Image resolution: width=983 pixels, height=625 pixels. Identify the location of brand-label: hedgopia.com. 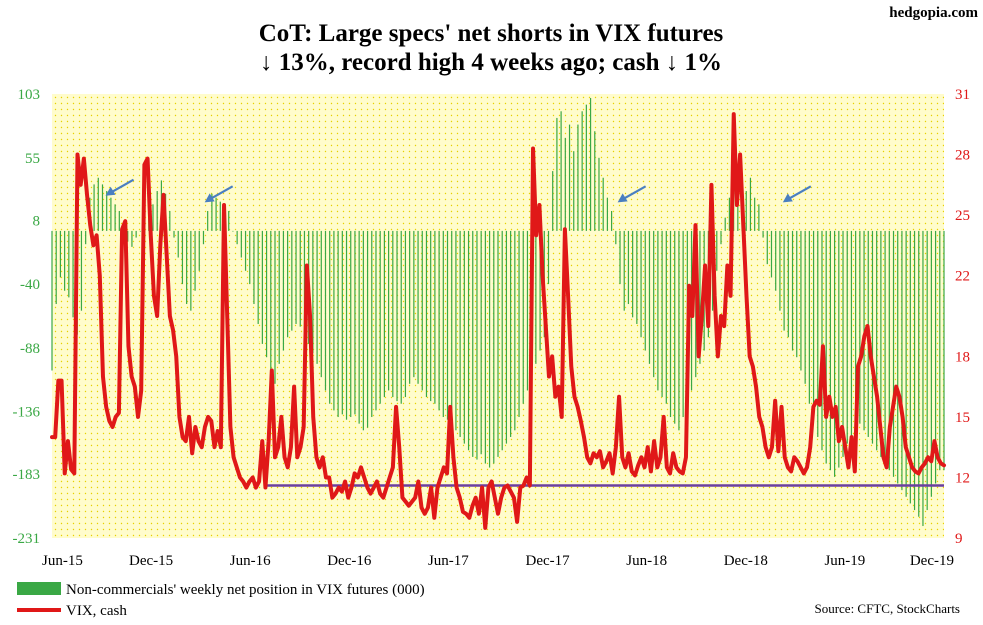
(933, 13).